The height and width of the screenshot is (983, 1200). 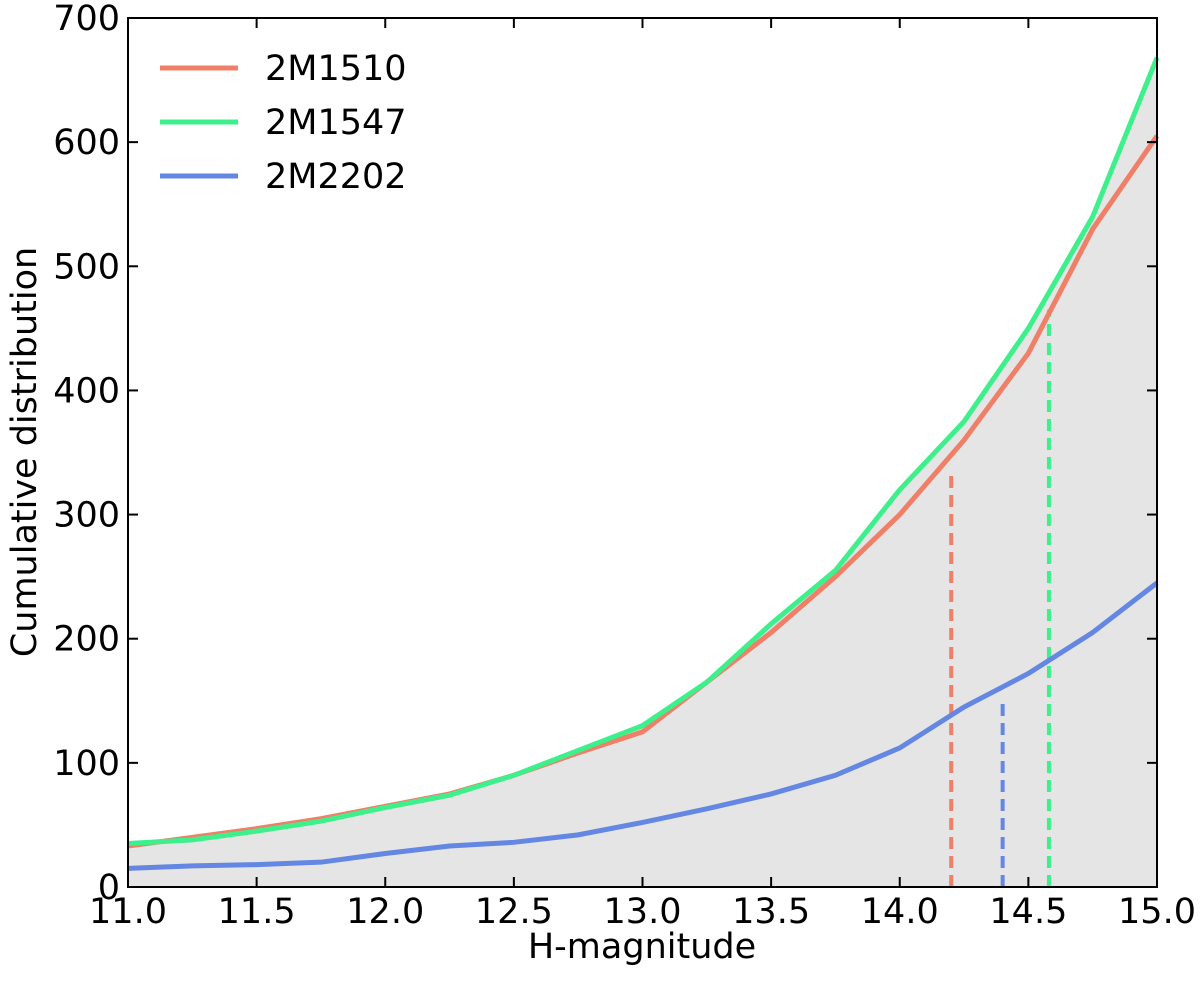 I want to click on x-axis-label: H-magnitude, so click(x=642, y=947).